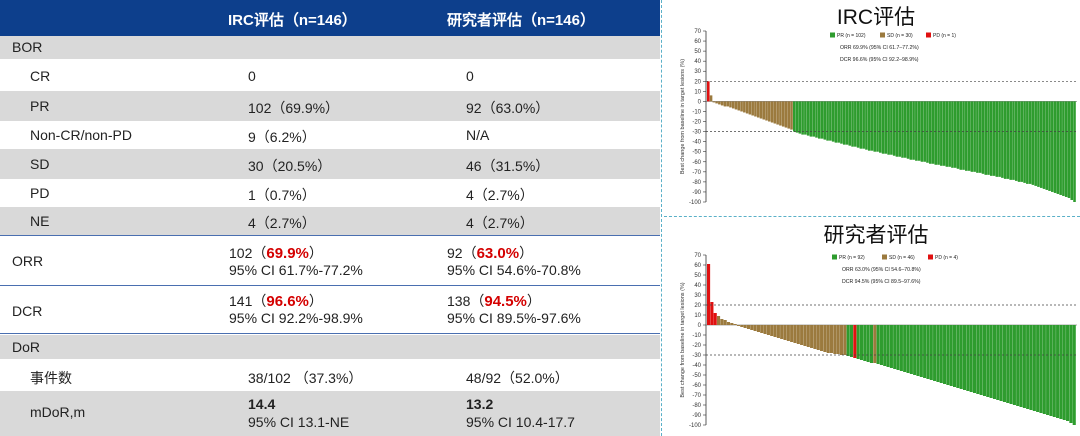  I want to click on irc-legend-label: PR (n = 102), so click(851, 36).